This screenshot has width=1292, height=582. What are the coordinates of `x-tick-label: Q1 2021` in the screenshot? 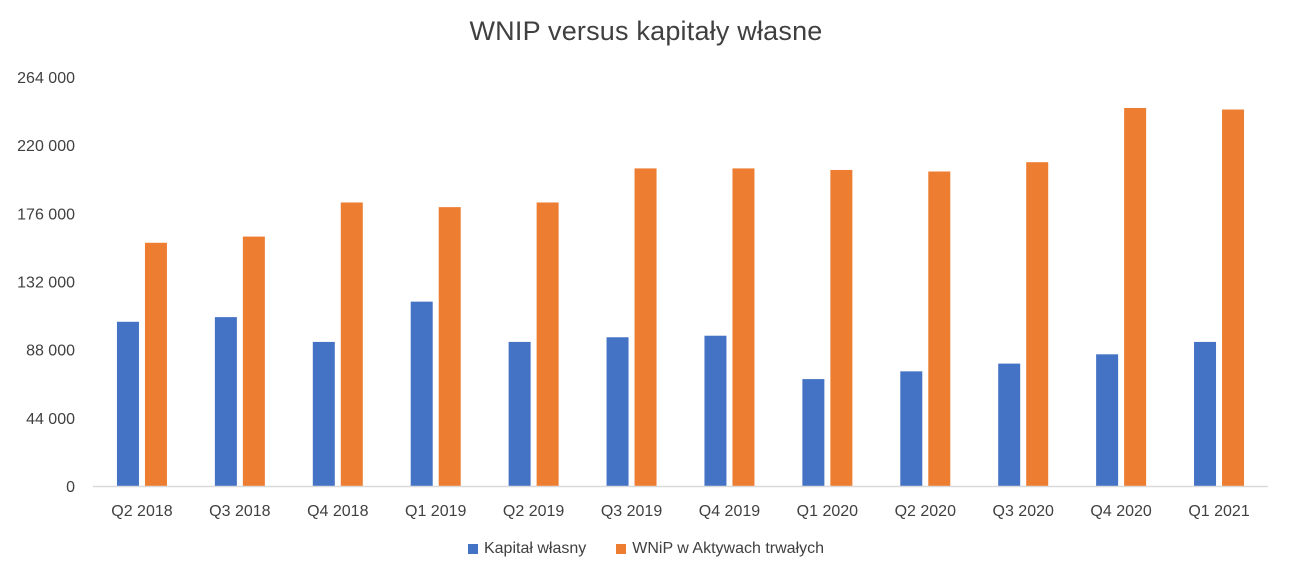 It's located at (1218, 511).